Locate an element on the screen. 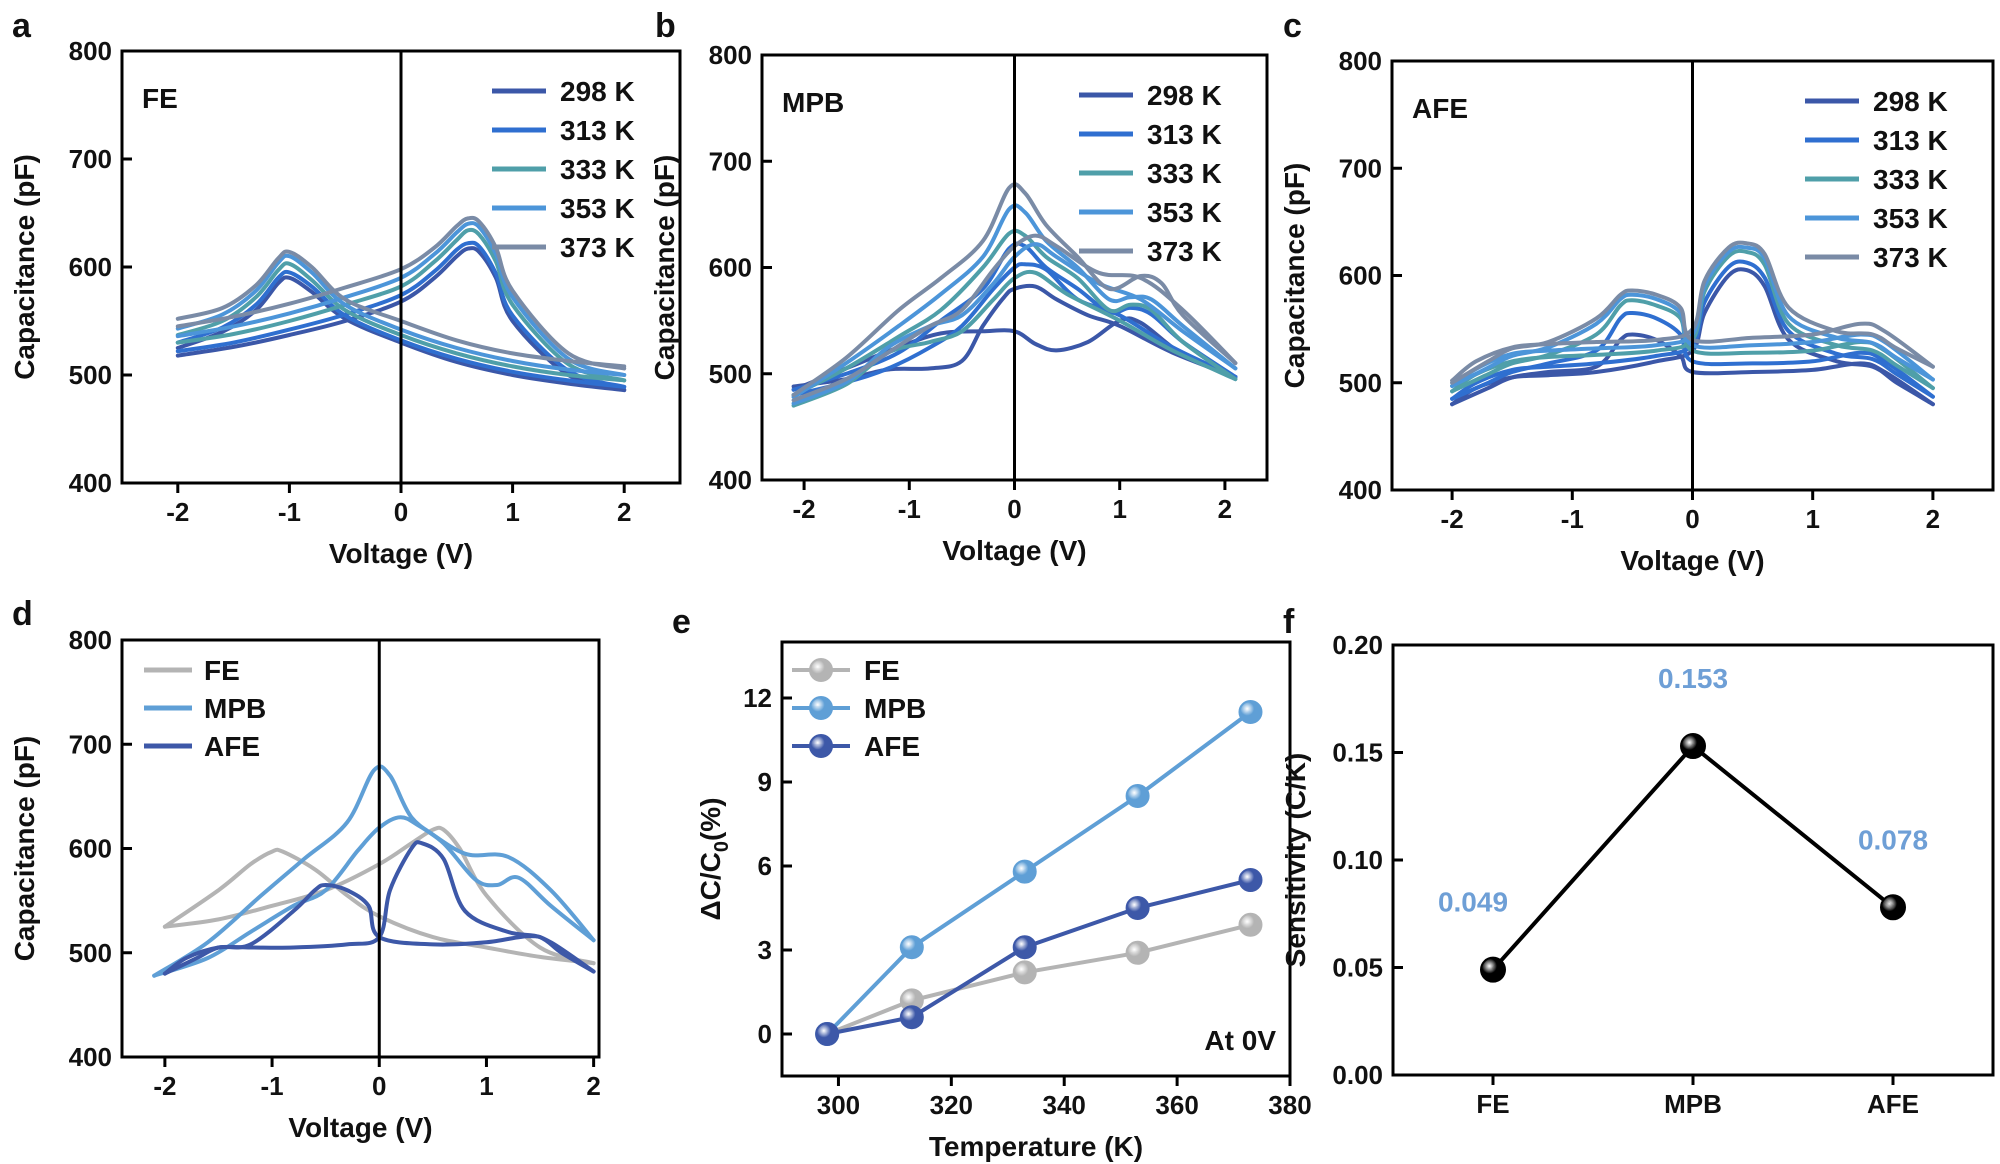 This screenshot has width=2000, height=1164. plot-frame is located at coordinates (1036, 859).